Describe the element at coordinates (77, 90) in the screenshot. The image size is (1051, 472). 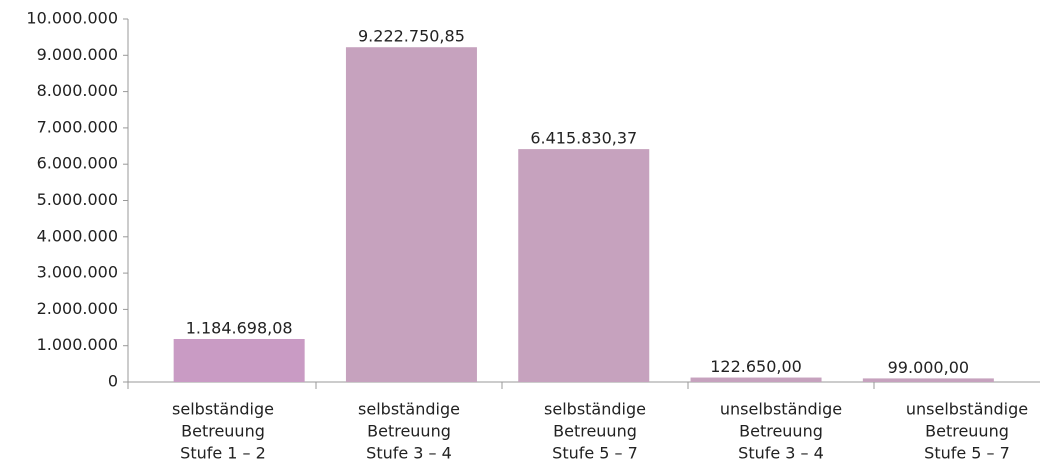
I see `y-tick-label: 8.000.000` at that location.